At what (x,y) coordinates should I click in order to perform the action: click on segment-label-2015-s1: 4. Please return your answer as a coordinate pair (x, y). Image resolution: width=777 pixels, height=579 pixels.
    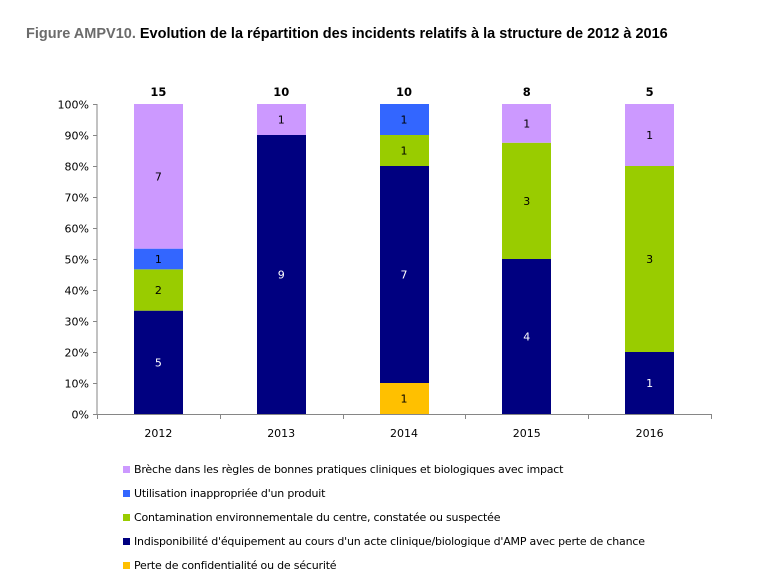
    Looking at the image, I should click on (526, 337).